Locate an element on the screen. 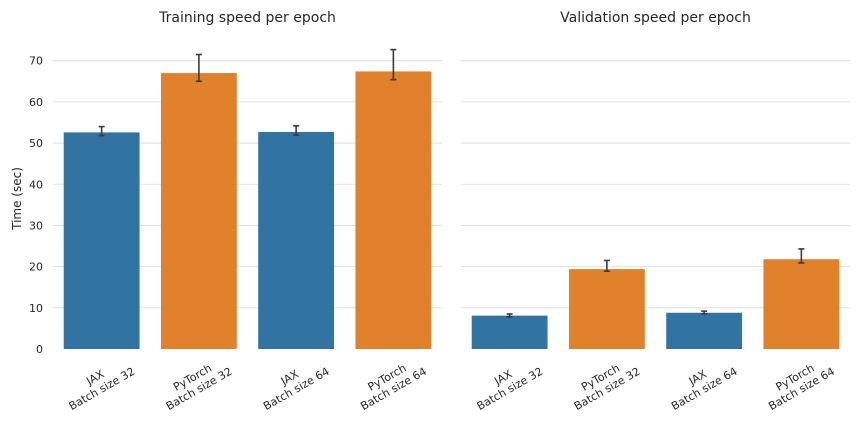 Image resolution: width=864 pixels, height=436 pixels. y-tick-label: 20 is located at coordinates (36, 267).